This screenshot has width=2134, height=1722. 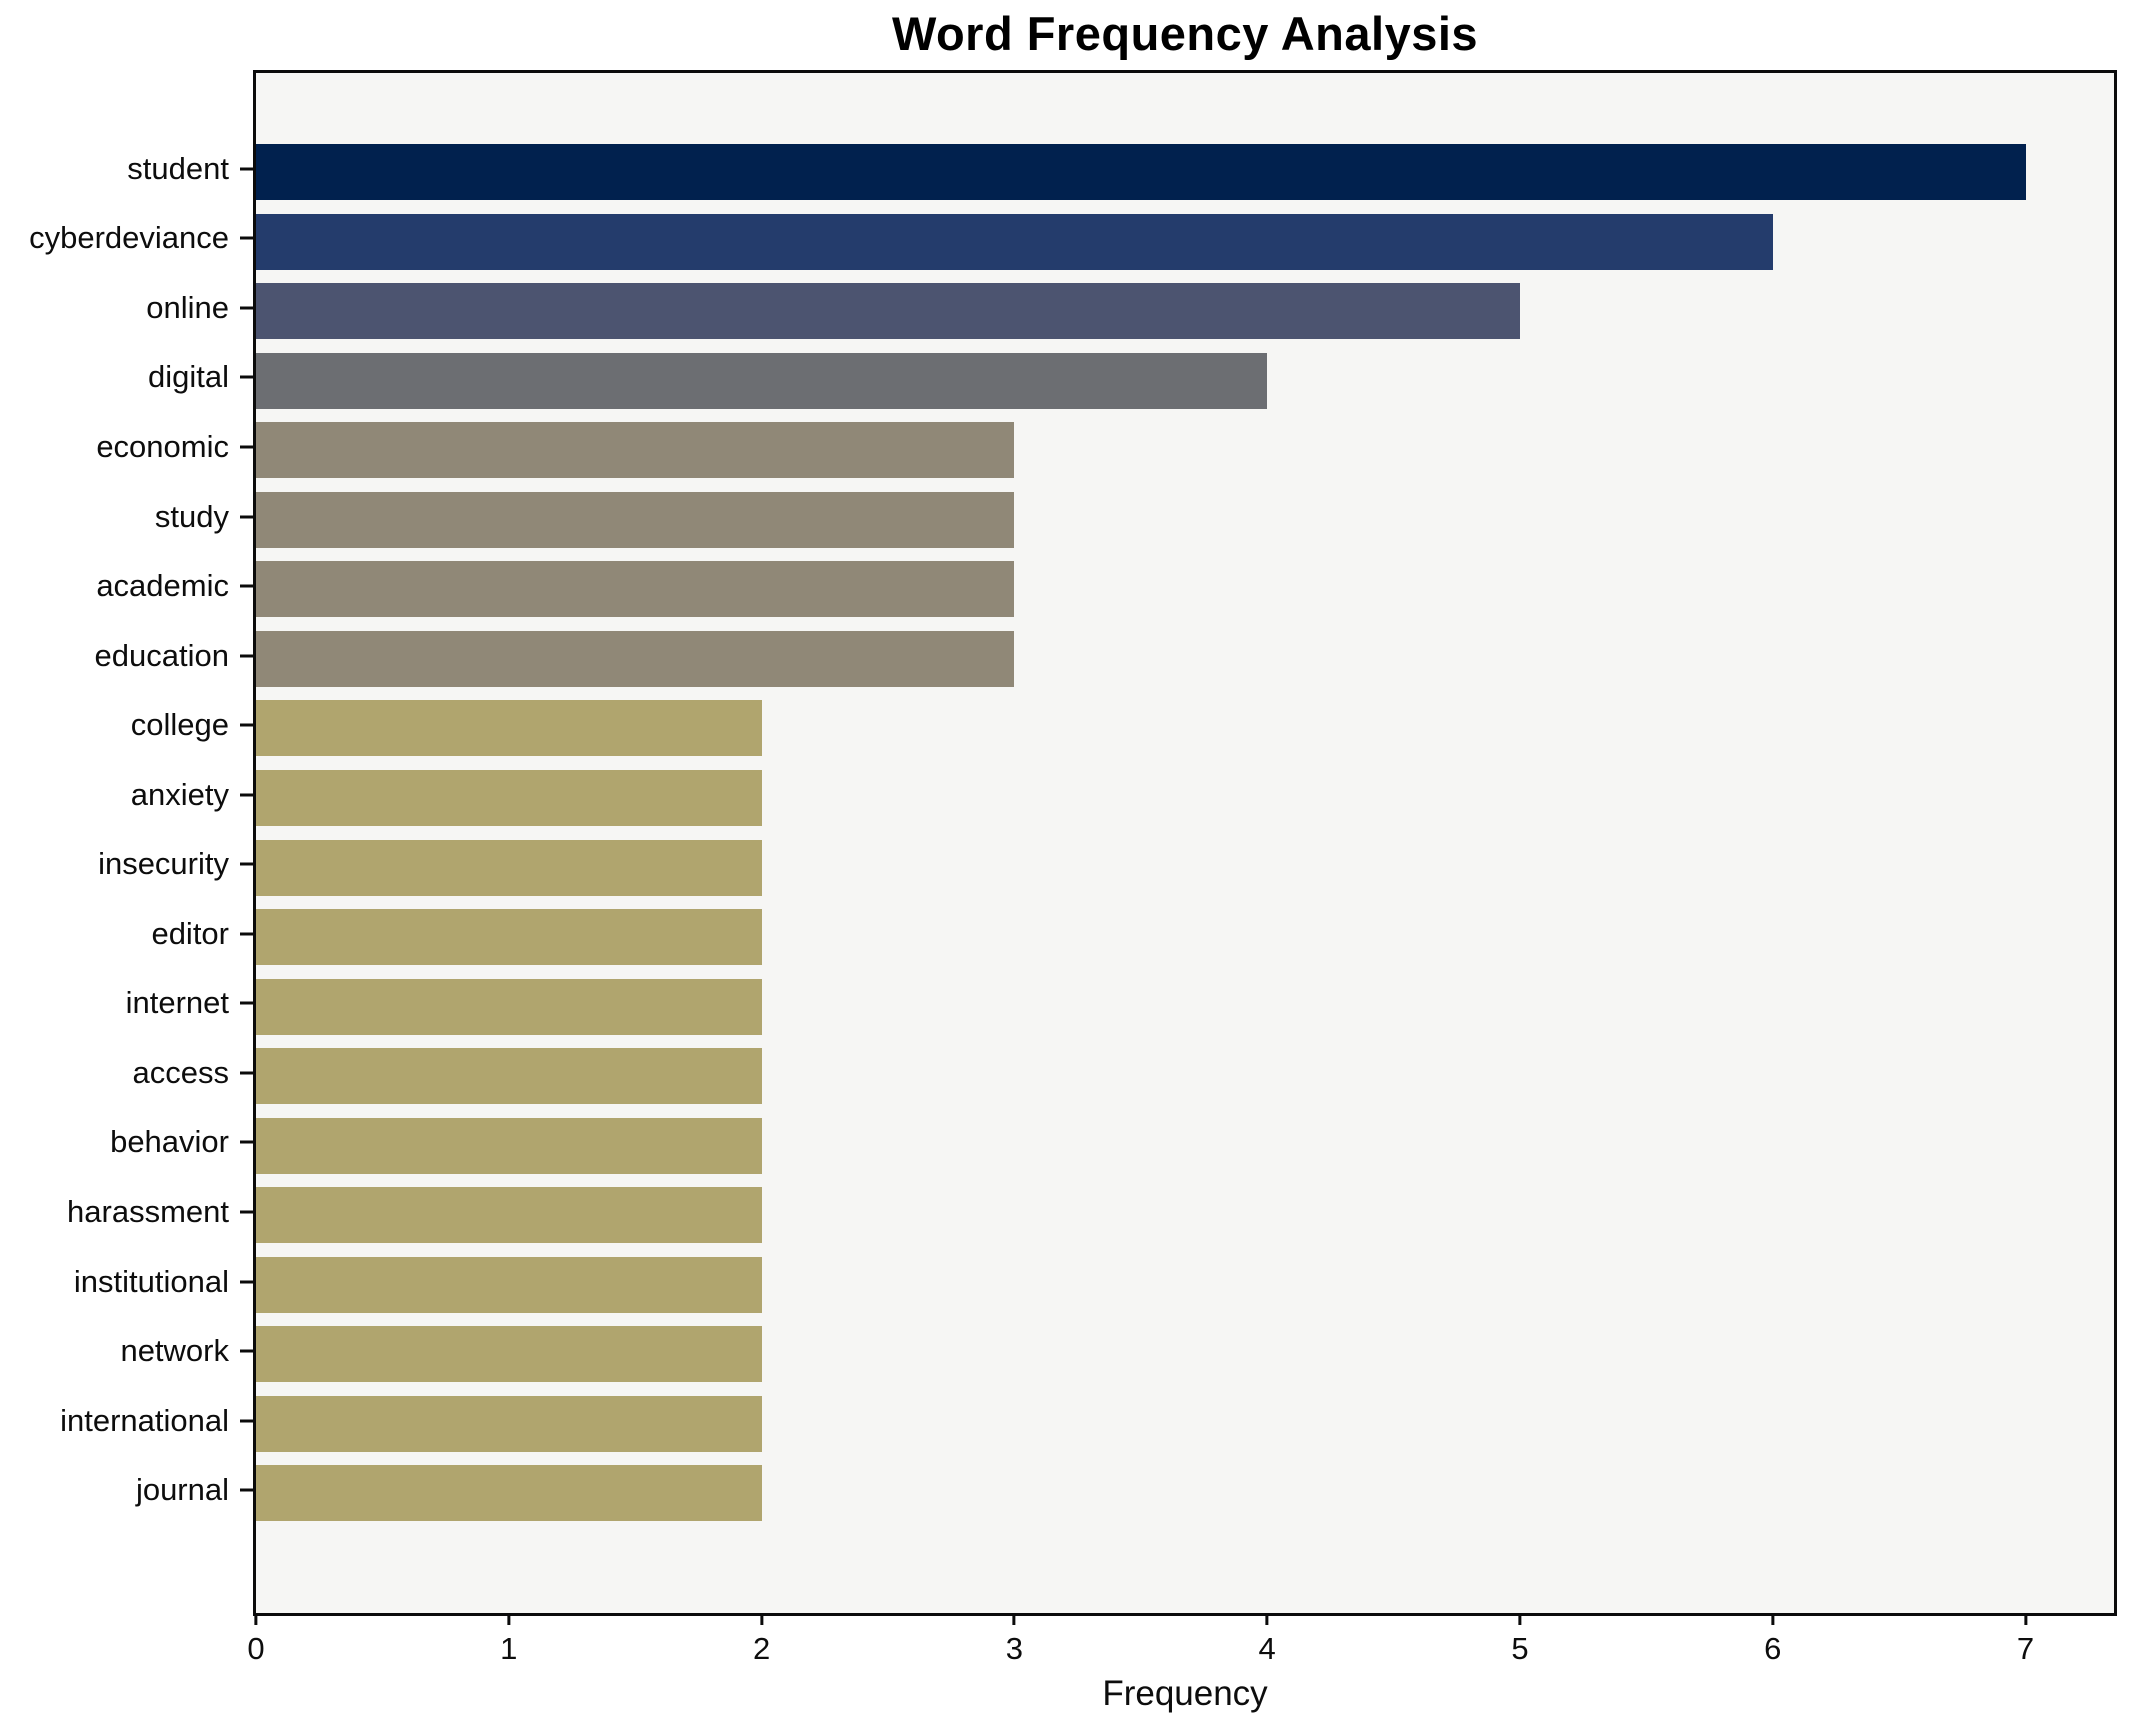 I want to click on y-tick-label-behavior: behavior, so click(x=169, y=1142).